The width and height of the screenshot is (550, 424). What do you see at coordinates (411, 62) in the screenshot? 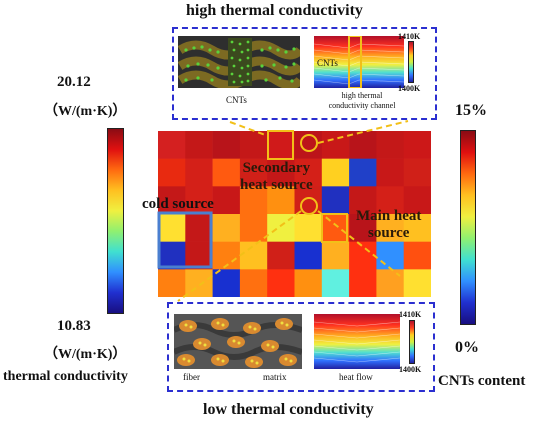
I see `top-inset-colorbar` at bounding box center [411, 62].